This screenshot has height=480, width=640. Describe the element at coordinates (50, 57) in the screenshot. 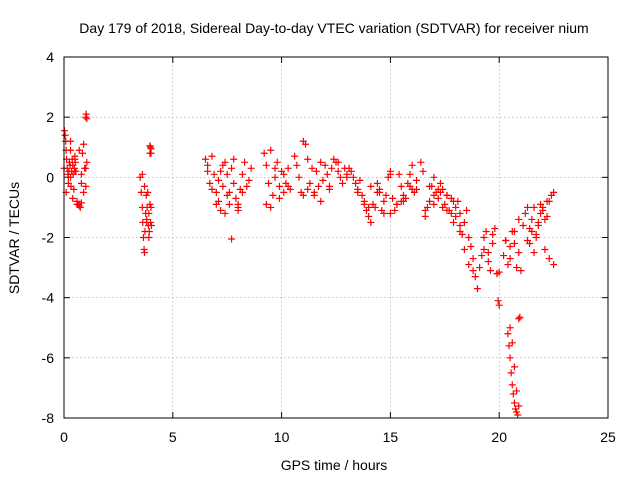

I see `y-tick-label: 4` at that location.